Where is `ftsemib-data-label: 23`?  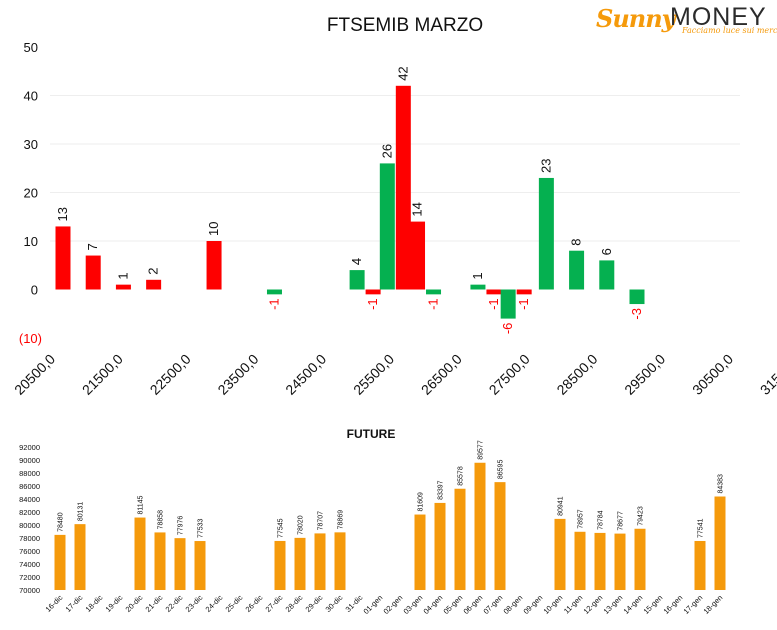
ftsemib-data-label: 23 is located at coordinates (545, 165).